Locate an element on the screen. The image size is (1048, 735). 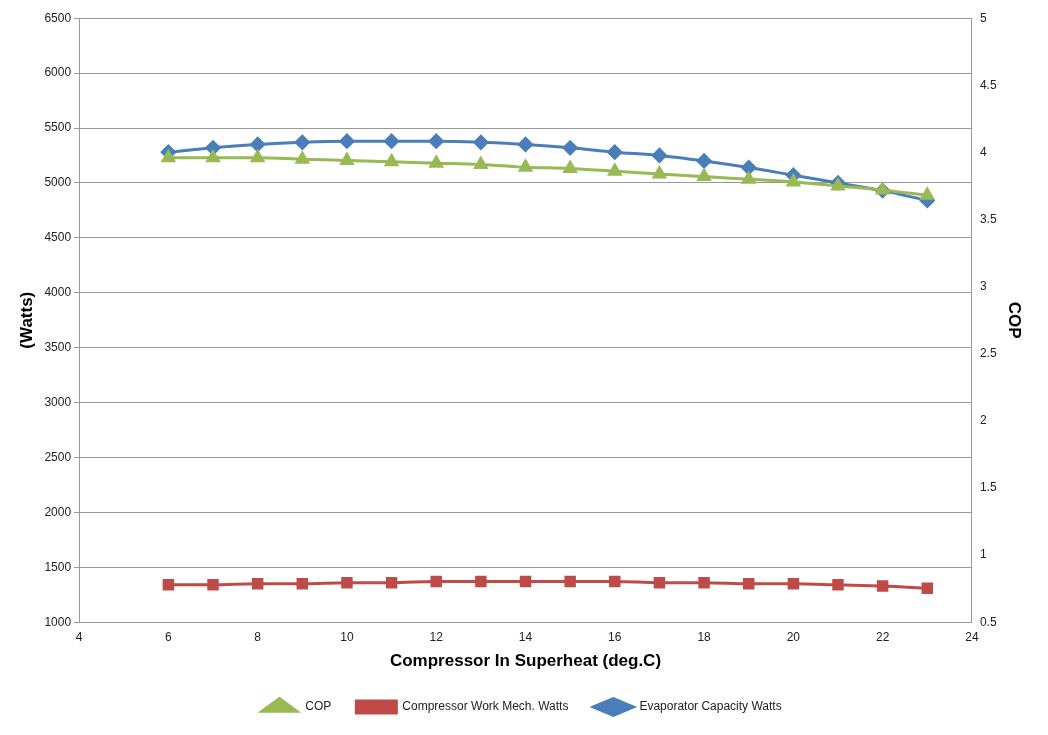
y-tick-label: 2500 is located at coordinates (58, 456).